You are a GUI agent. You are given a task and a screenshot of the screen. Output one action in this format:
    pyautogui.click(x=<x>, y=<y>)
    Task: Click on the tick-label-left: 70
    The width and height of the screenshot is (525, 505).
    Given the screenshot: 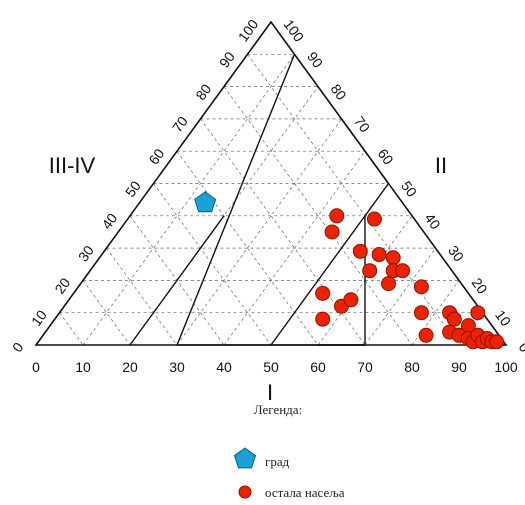 What is the action you would take?
    pyautogui.click(x=180, y=124)
    